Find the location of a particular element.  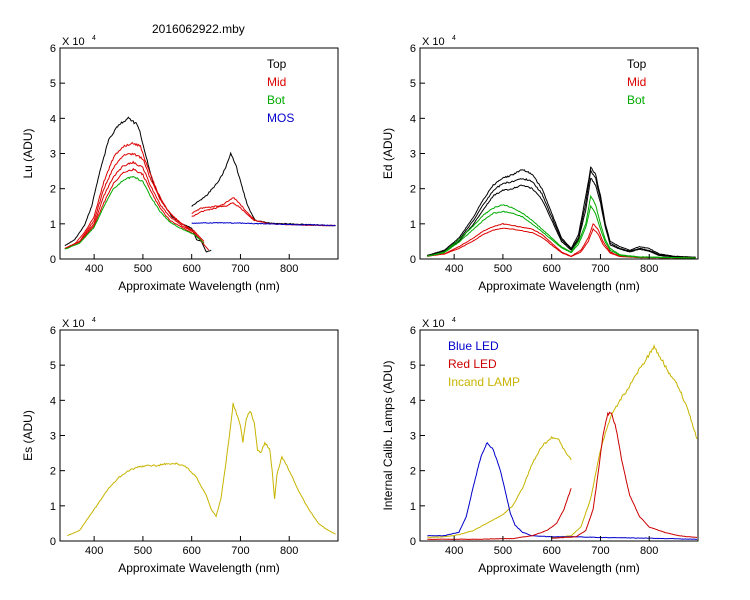

series-line-mos is located at coordinates (263, 224).